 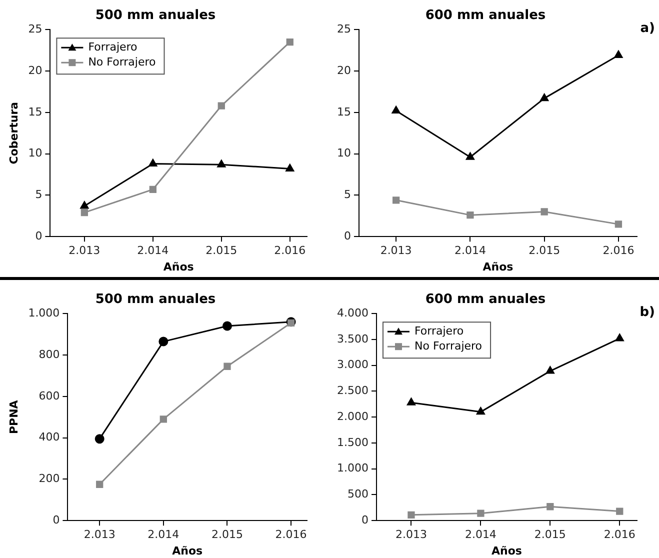 I want to click on y-tick-label: 2.000, so click(x=352, y=416).